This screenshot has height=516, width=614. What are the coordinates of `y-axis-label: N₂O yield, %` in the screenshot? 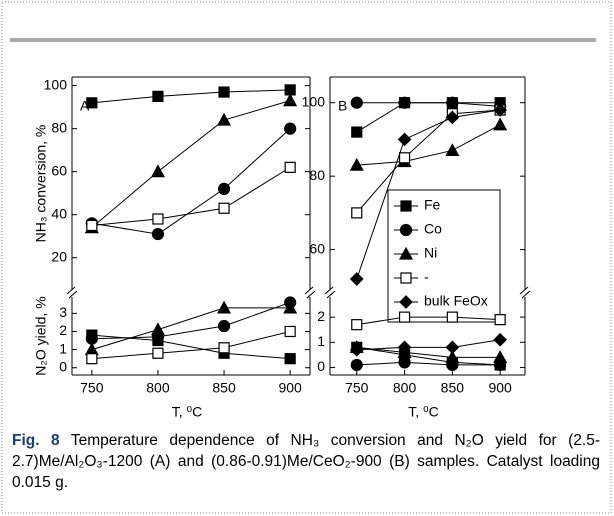 It's located at (41, 335).